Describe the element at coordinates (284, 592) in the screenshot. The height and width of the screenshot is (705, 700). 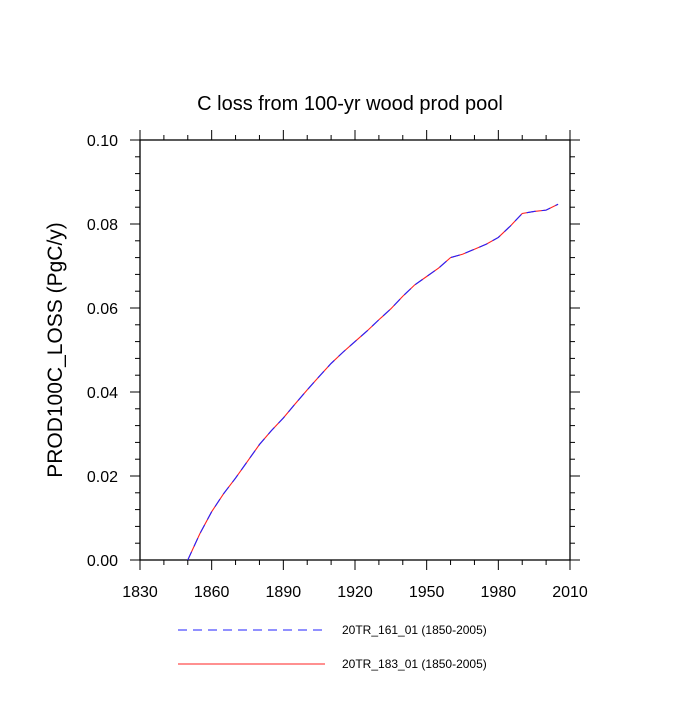
I see `x-tick-label: 1890` at that location.